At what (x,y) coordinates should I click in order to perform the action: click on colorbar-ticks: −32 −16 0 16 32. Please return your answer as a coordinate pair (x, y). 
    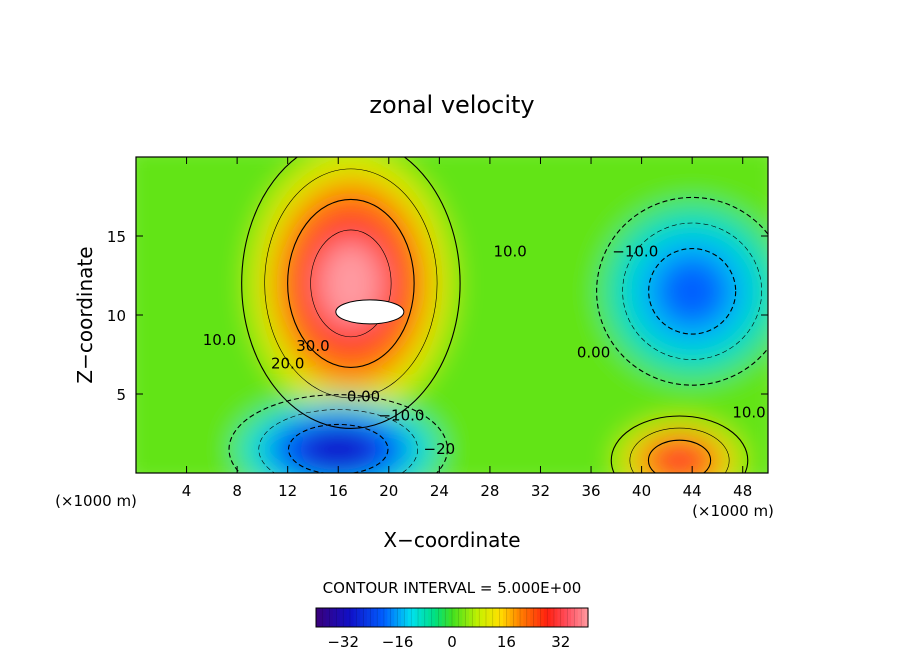
    Looking at the image, I should click on (448, 642).